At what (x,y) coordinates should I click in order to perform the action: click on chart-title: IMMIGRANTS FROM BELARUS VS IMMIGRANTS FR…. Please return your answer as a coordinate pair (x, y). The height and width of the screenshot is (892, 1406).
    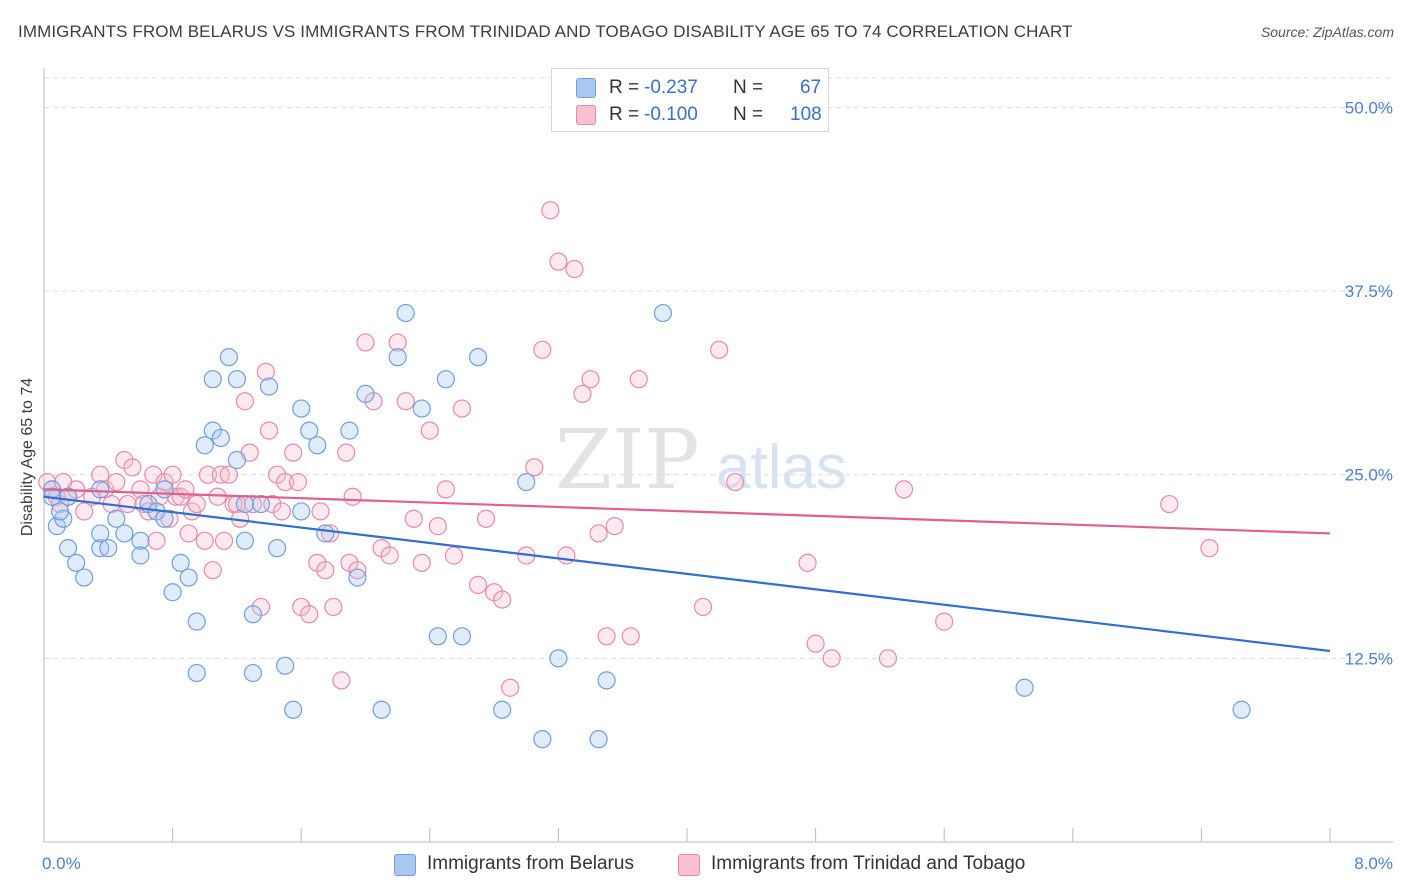
    Looking at the image, I should click on (545, 31).